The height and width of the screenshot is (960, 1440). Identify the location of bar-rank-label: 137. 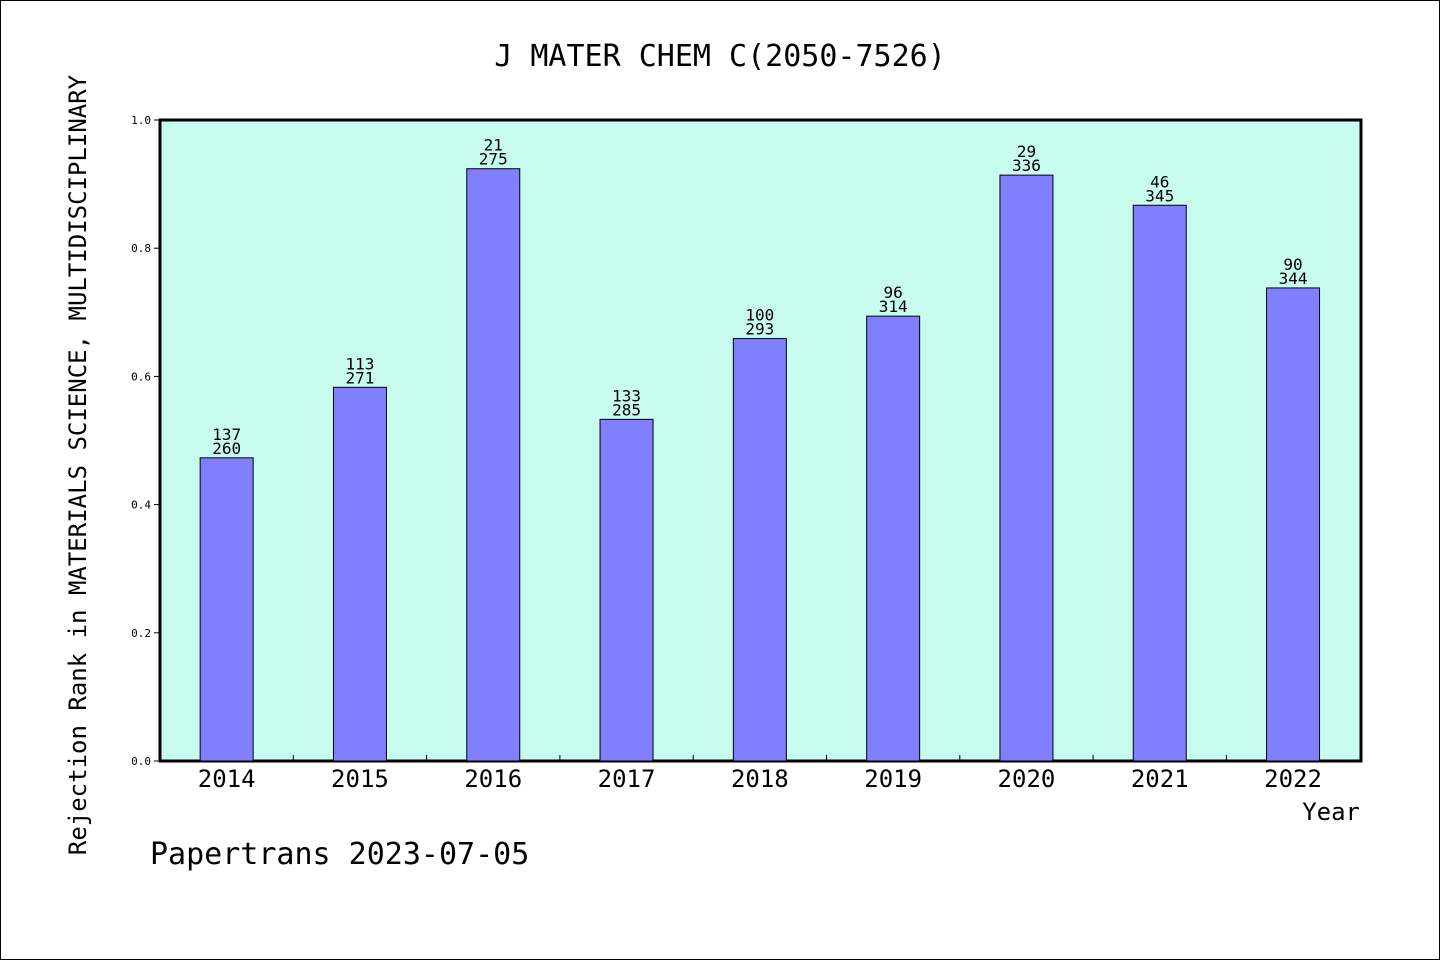
(226, 434).